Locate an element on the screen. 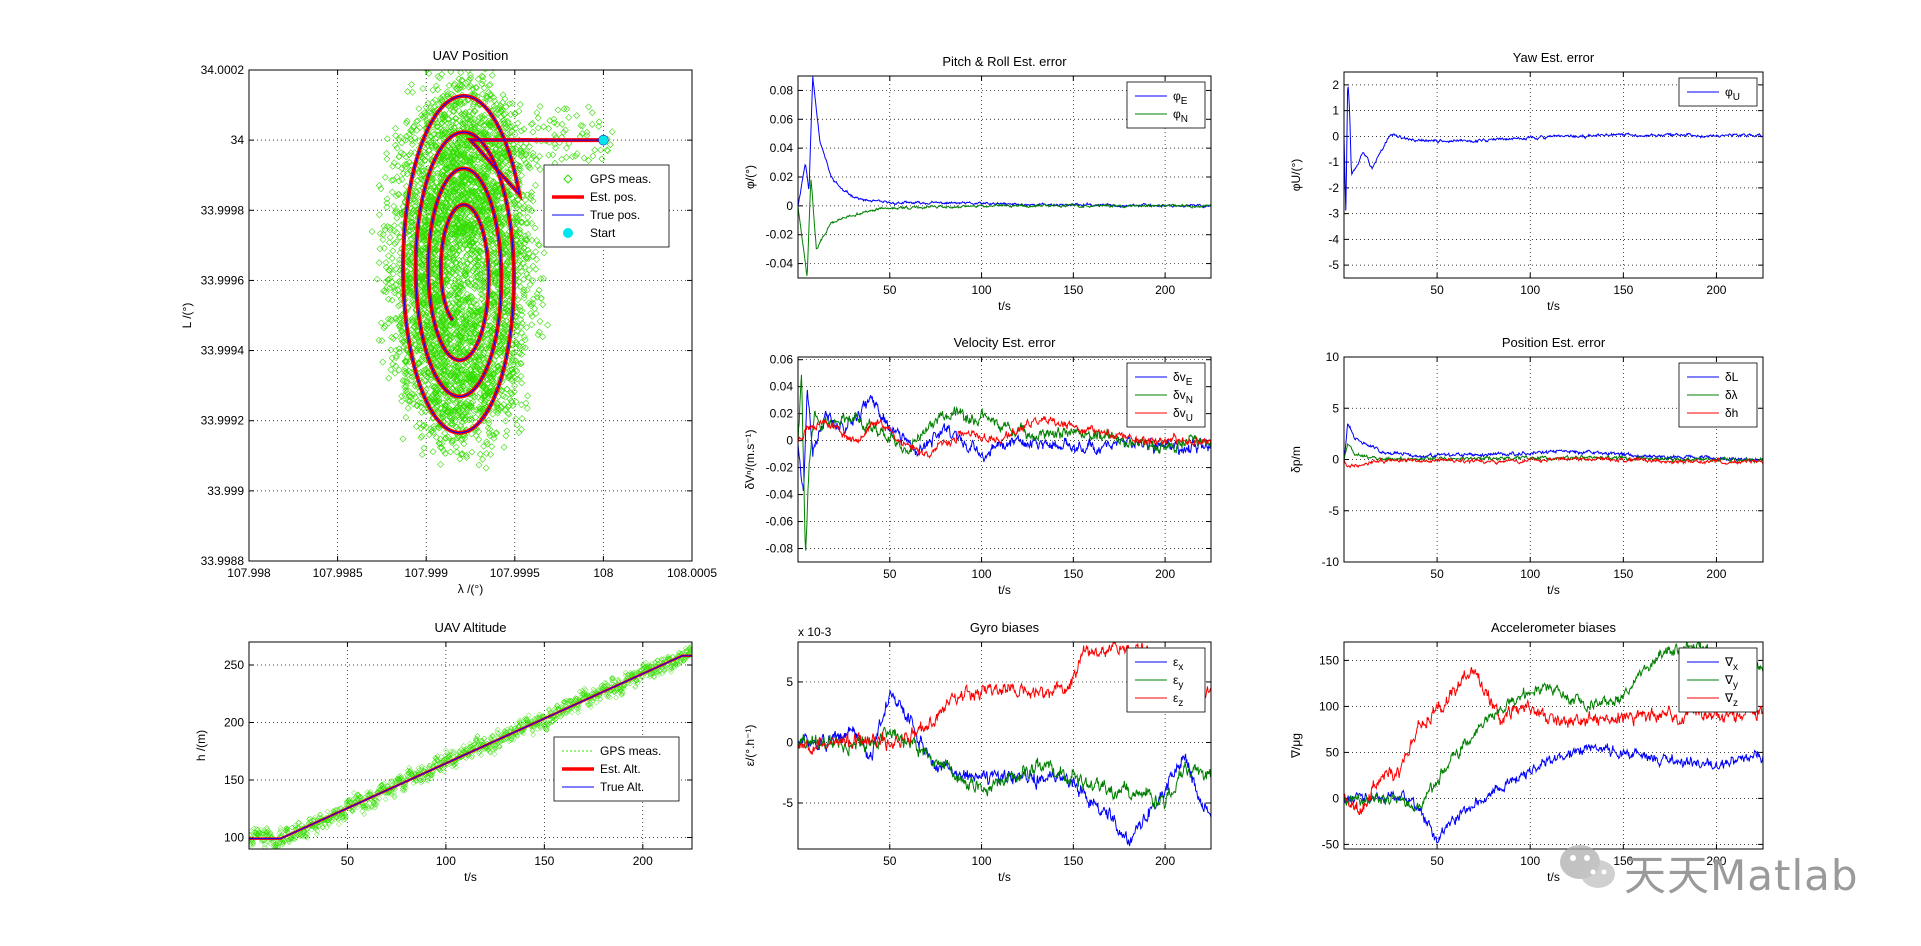 This screenshot has height=946, width=1921. y-tick-label: 33.9998 is located at coordinates (223, 210).